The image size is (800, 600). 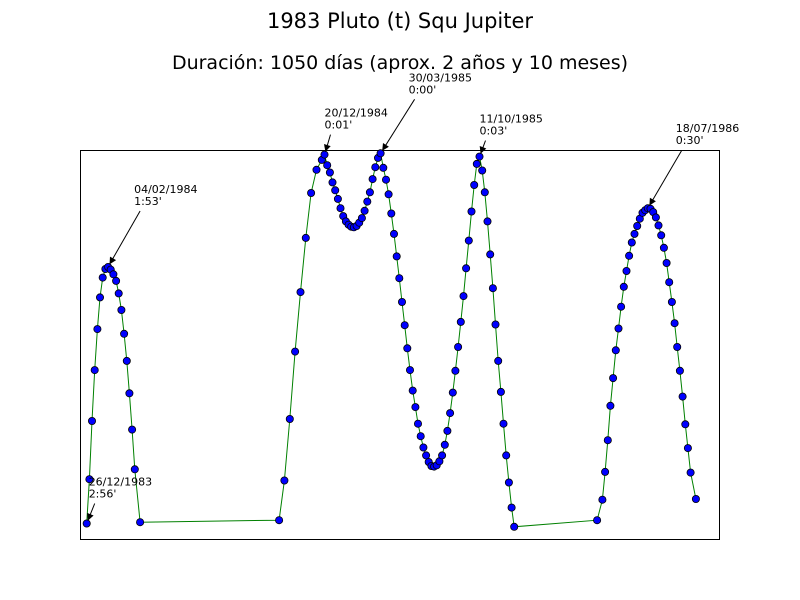 I want to click on annotation-value: 0:01', so click(x=339, y=125).